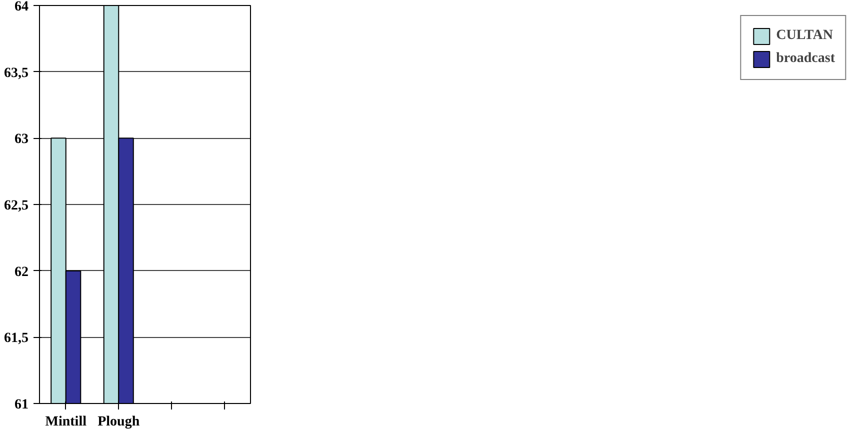 The image size is (856, 432). I want to click on y-tick-label: 63, so click(21, 140).